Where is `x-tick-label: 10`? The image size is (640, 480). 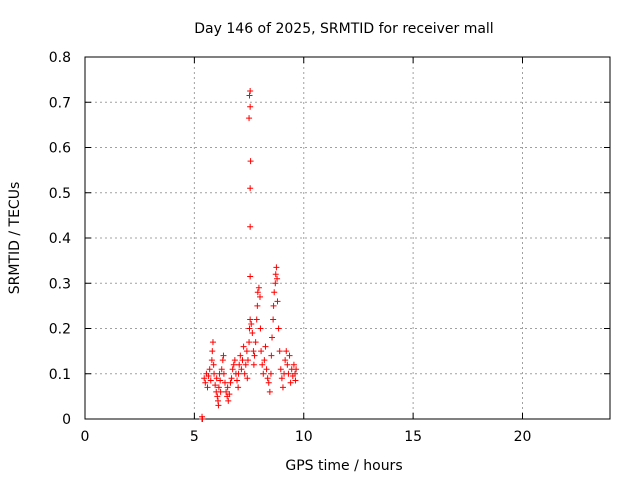
x-tick-label: 10 is located at coordinates (304, 437).